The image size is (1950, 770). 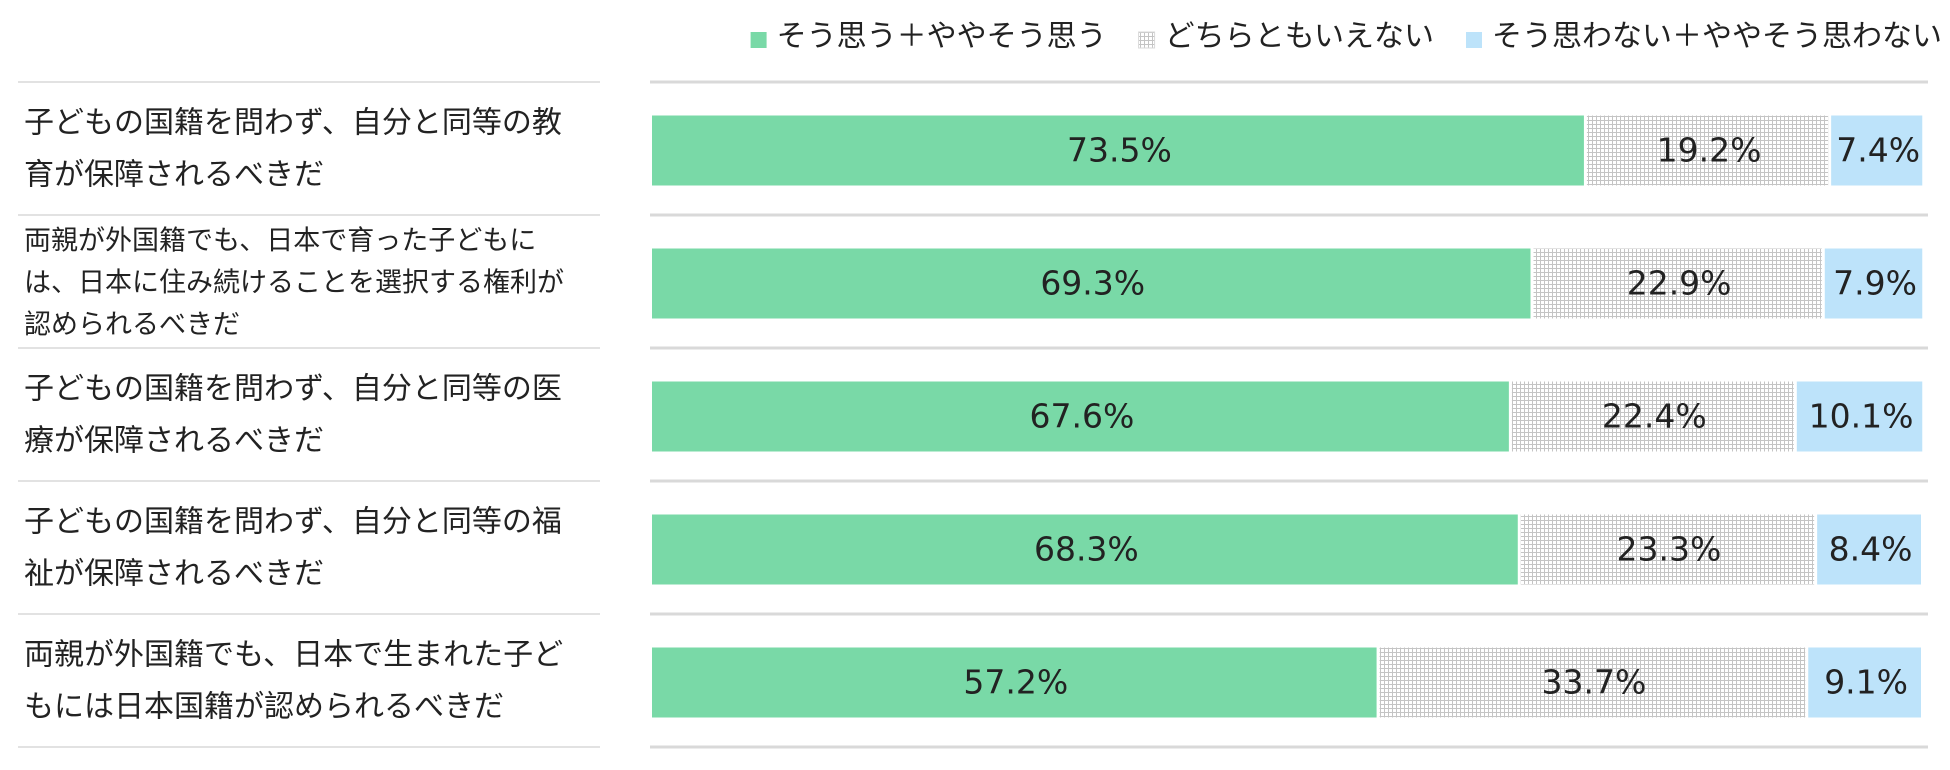 I want to click on legend-label: どちらともいえない, so click(x=1299, y=36).